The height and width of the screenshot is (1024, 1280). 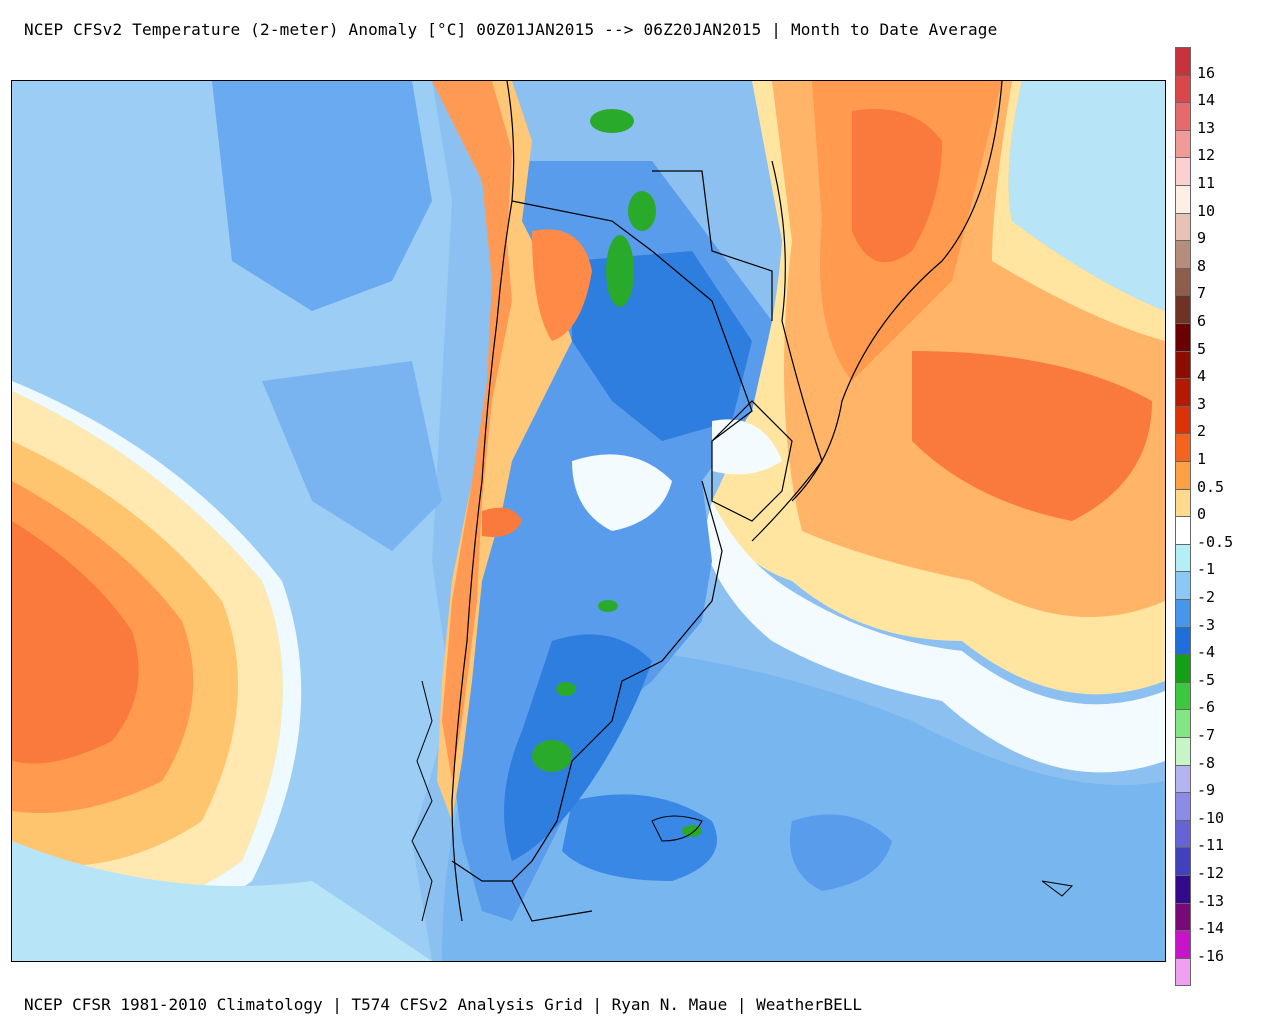 I want to click on color-bar-label: 8, so click(x=1202, y=265).